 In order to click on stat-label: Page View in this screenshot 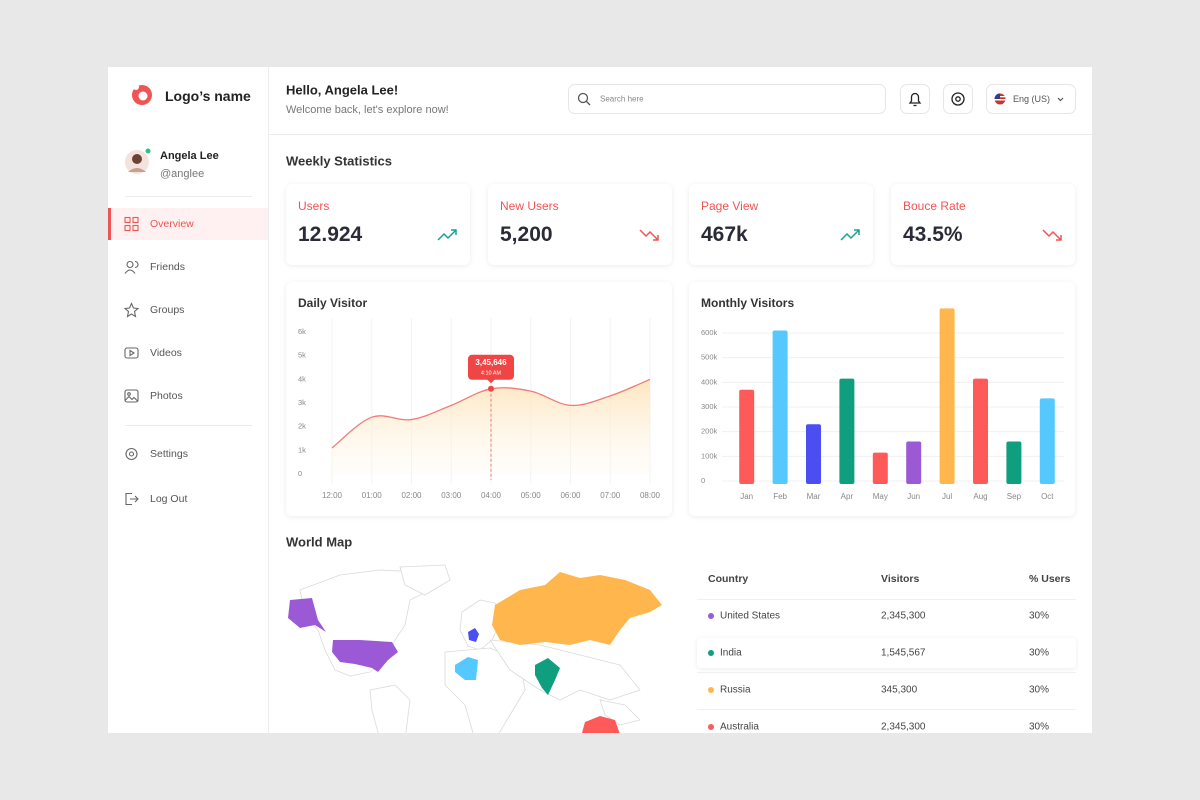, I will do `click(730, 206)`.